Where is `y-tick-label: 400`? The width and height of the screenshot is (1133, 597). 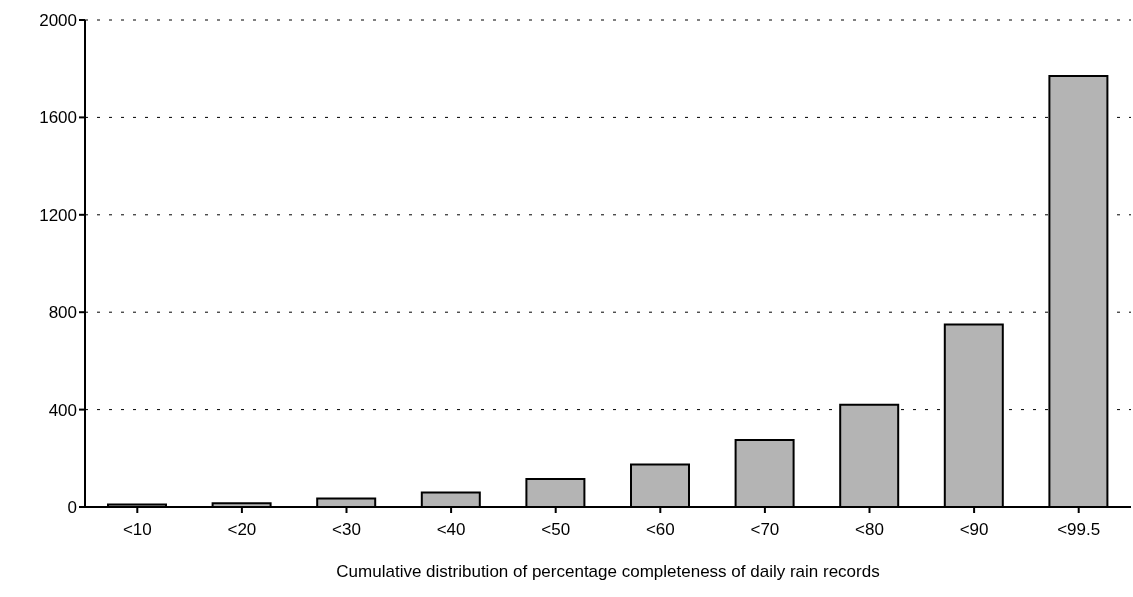 y-tick-label: 400 is located at coordinates (62, 410).